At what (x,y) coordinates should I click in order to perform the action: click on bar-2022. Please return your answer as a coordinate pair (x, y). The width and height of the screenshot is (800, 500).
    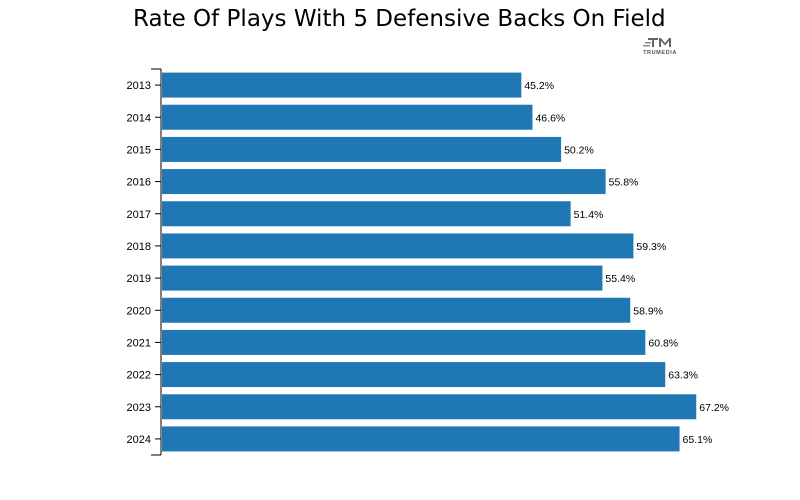
    Looking at the image, I should click on (414, 375).